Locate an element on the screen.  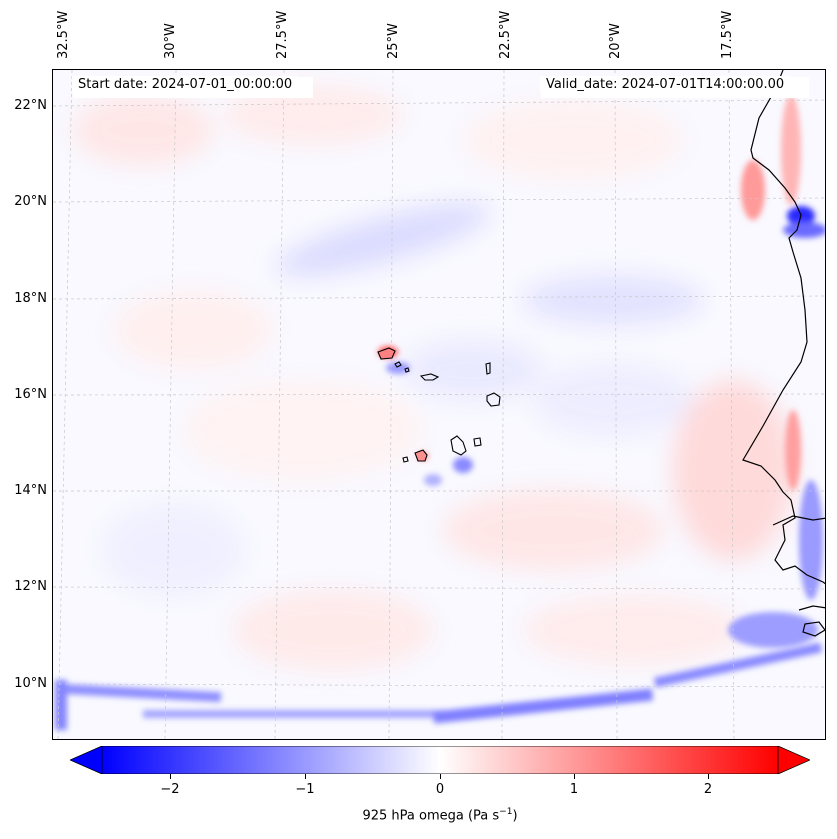
lon-label-25w: 25°W is located at coordinates (393, 41).